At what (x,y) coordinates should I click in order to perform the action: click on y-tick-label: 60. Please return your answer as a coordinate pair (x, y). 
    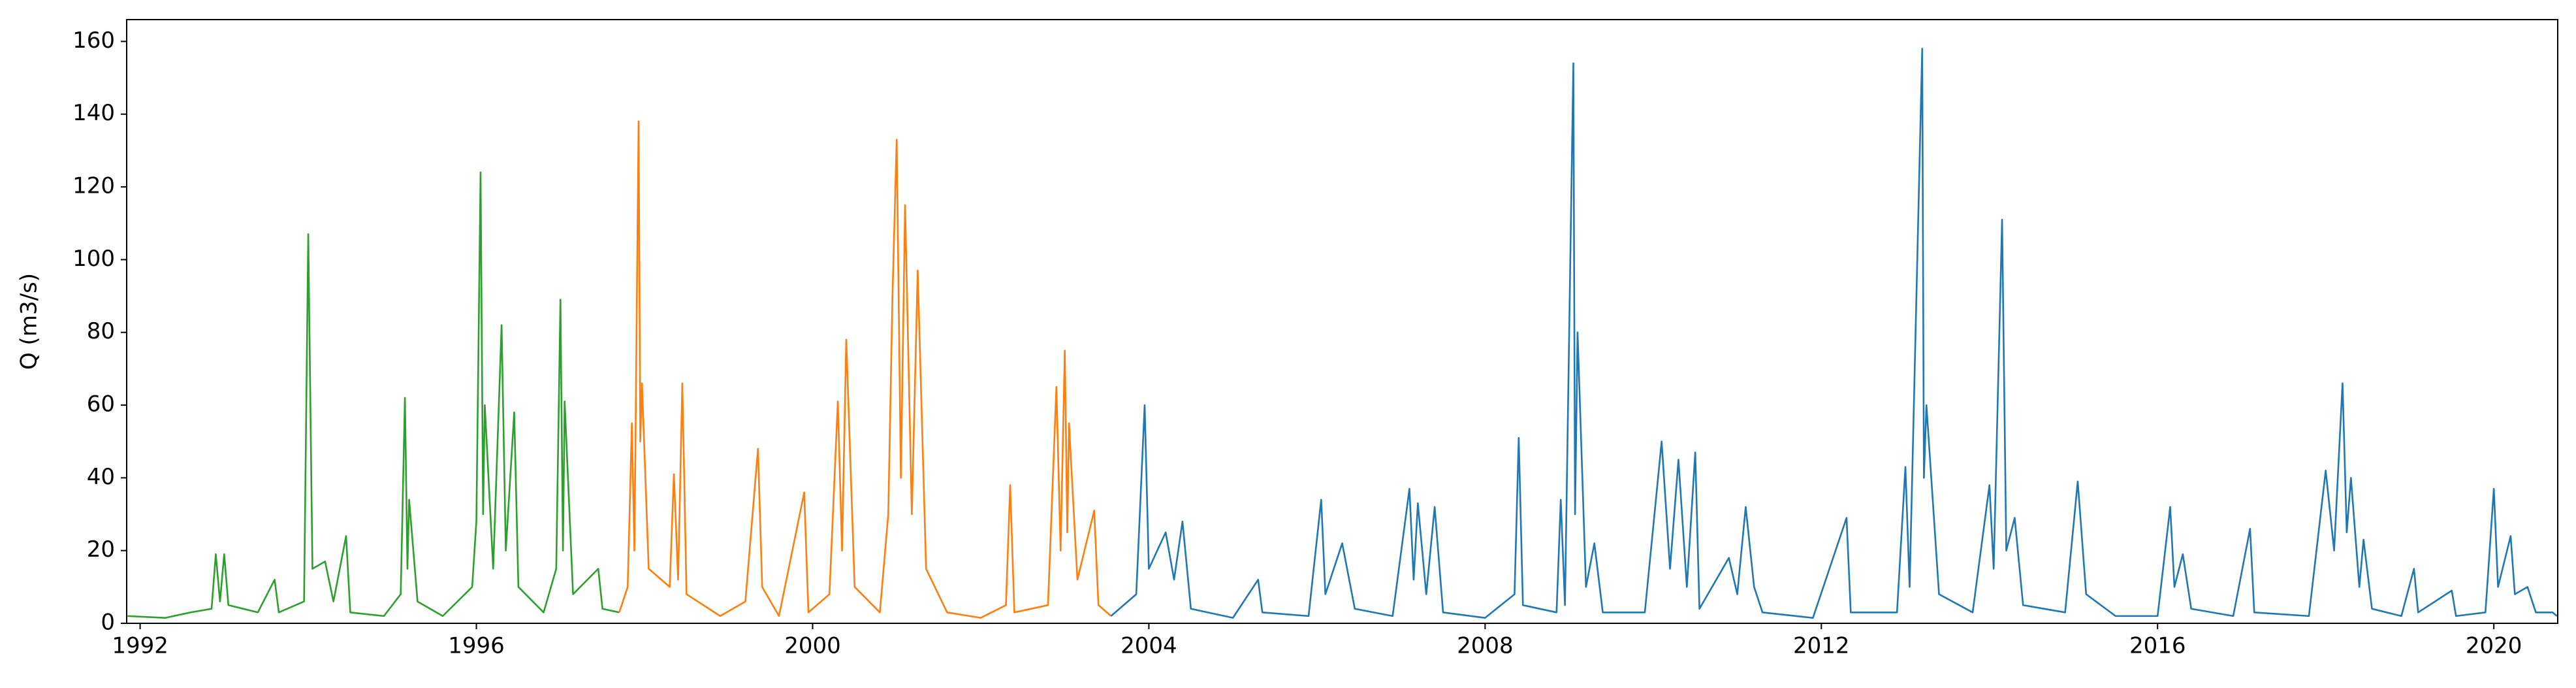
    Looking at the image, I should click on (101, 404).